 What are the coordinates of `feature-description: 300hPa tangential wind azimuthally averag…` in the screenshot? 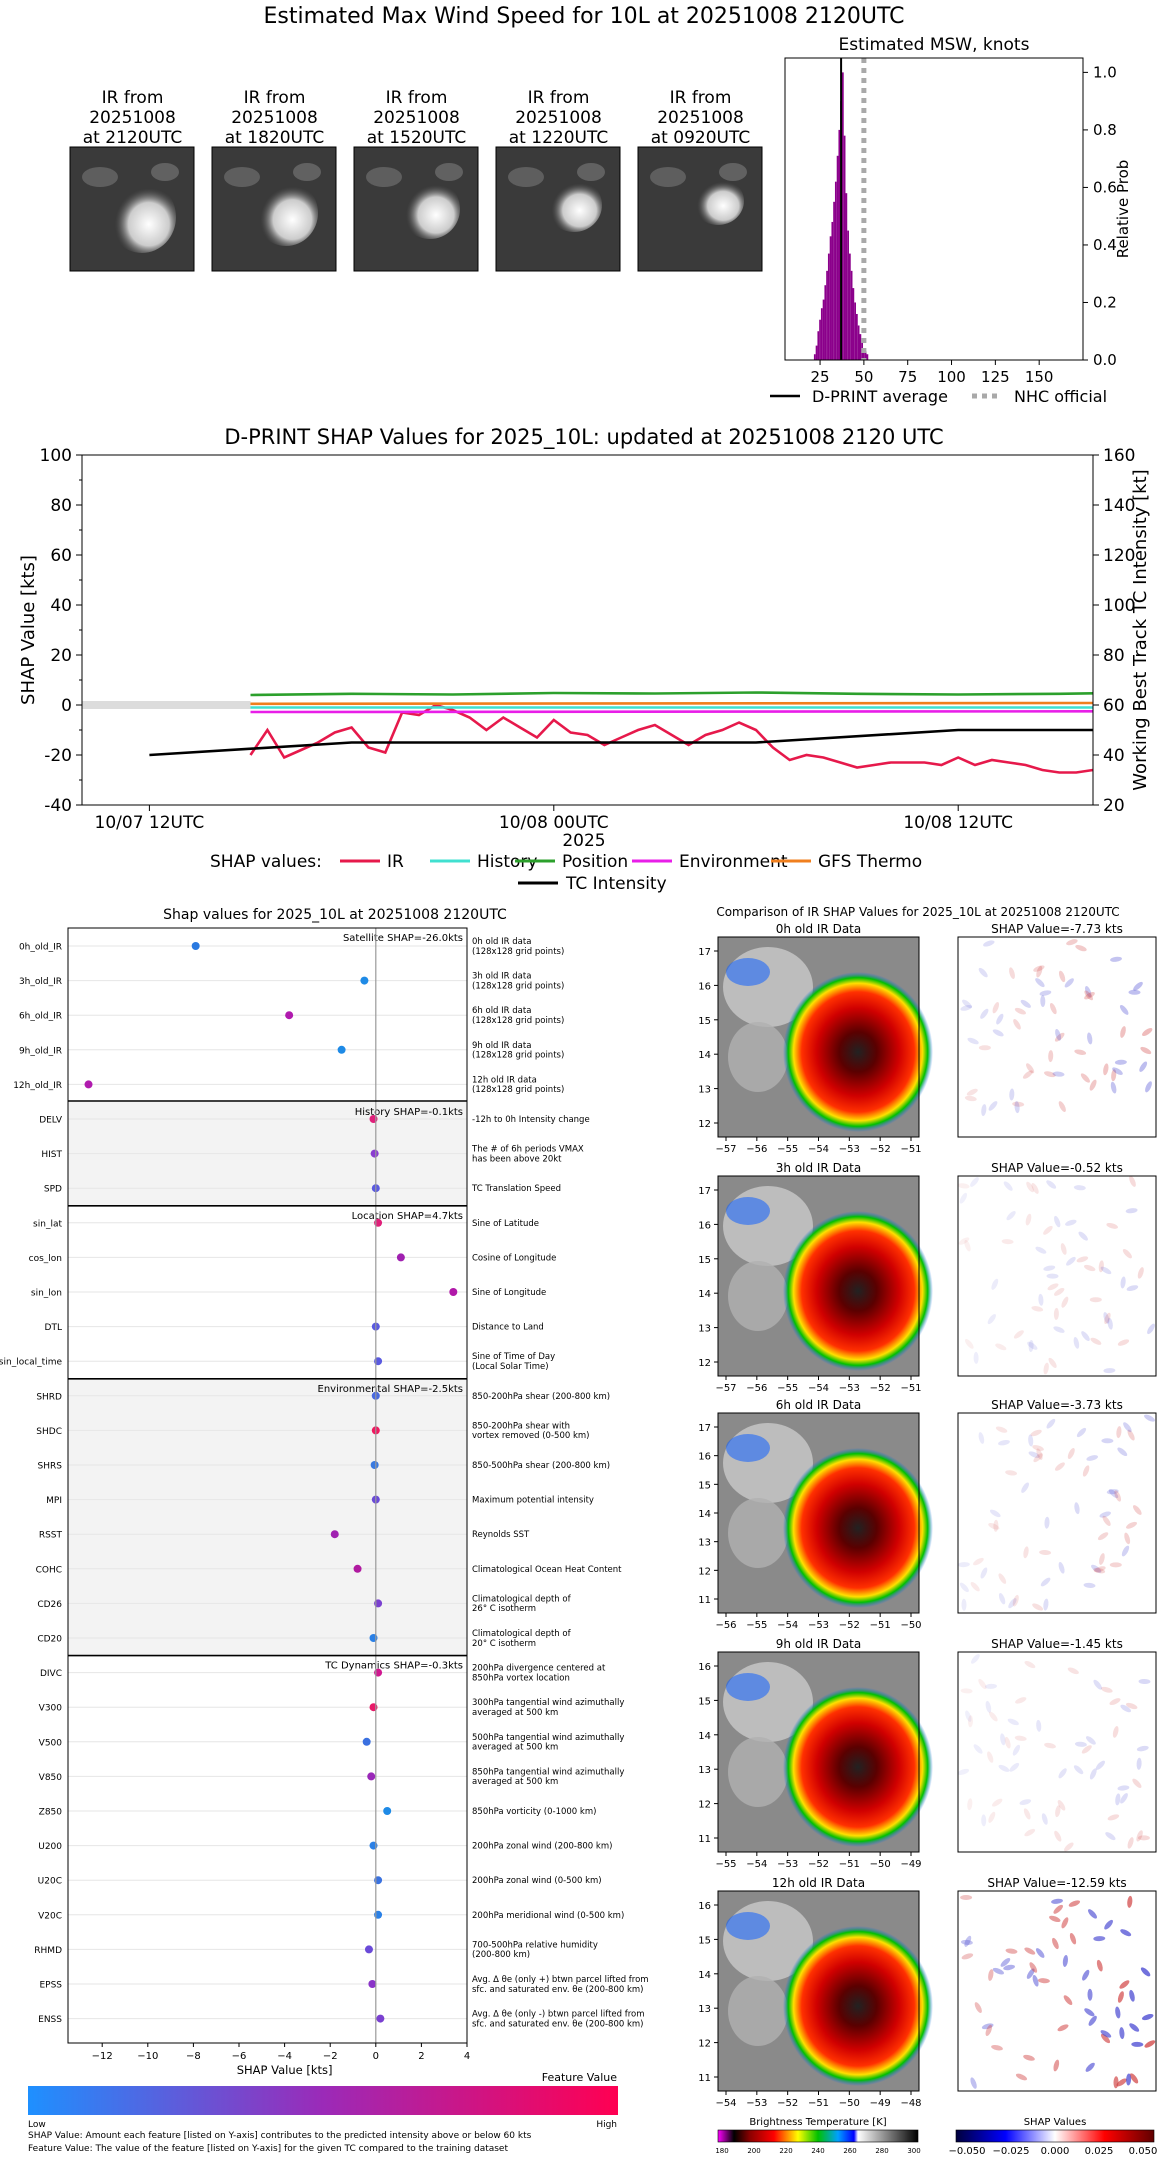 It's located at (548, 1708).